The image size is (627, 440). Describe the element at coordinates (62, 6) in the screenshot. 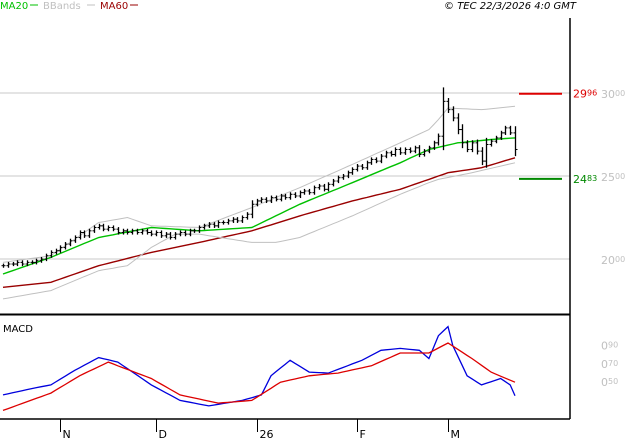

I see `legend-bbands: BBands` at that location.